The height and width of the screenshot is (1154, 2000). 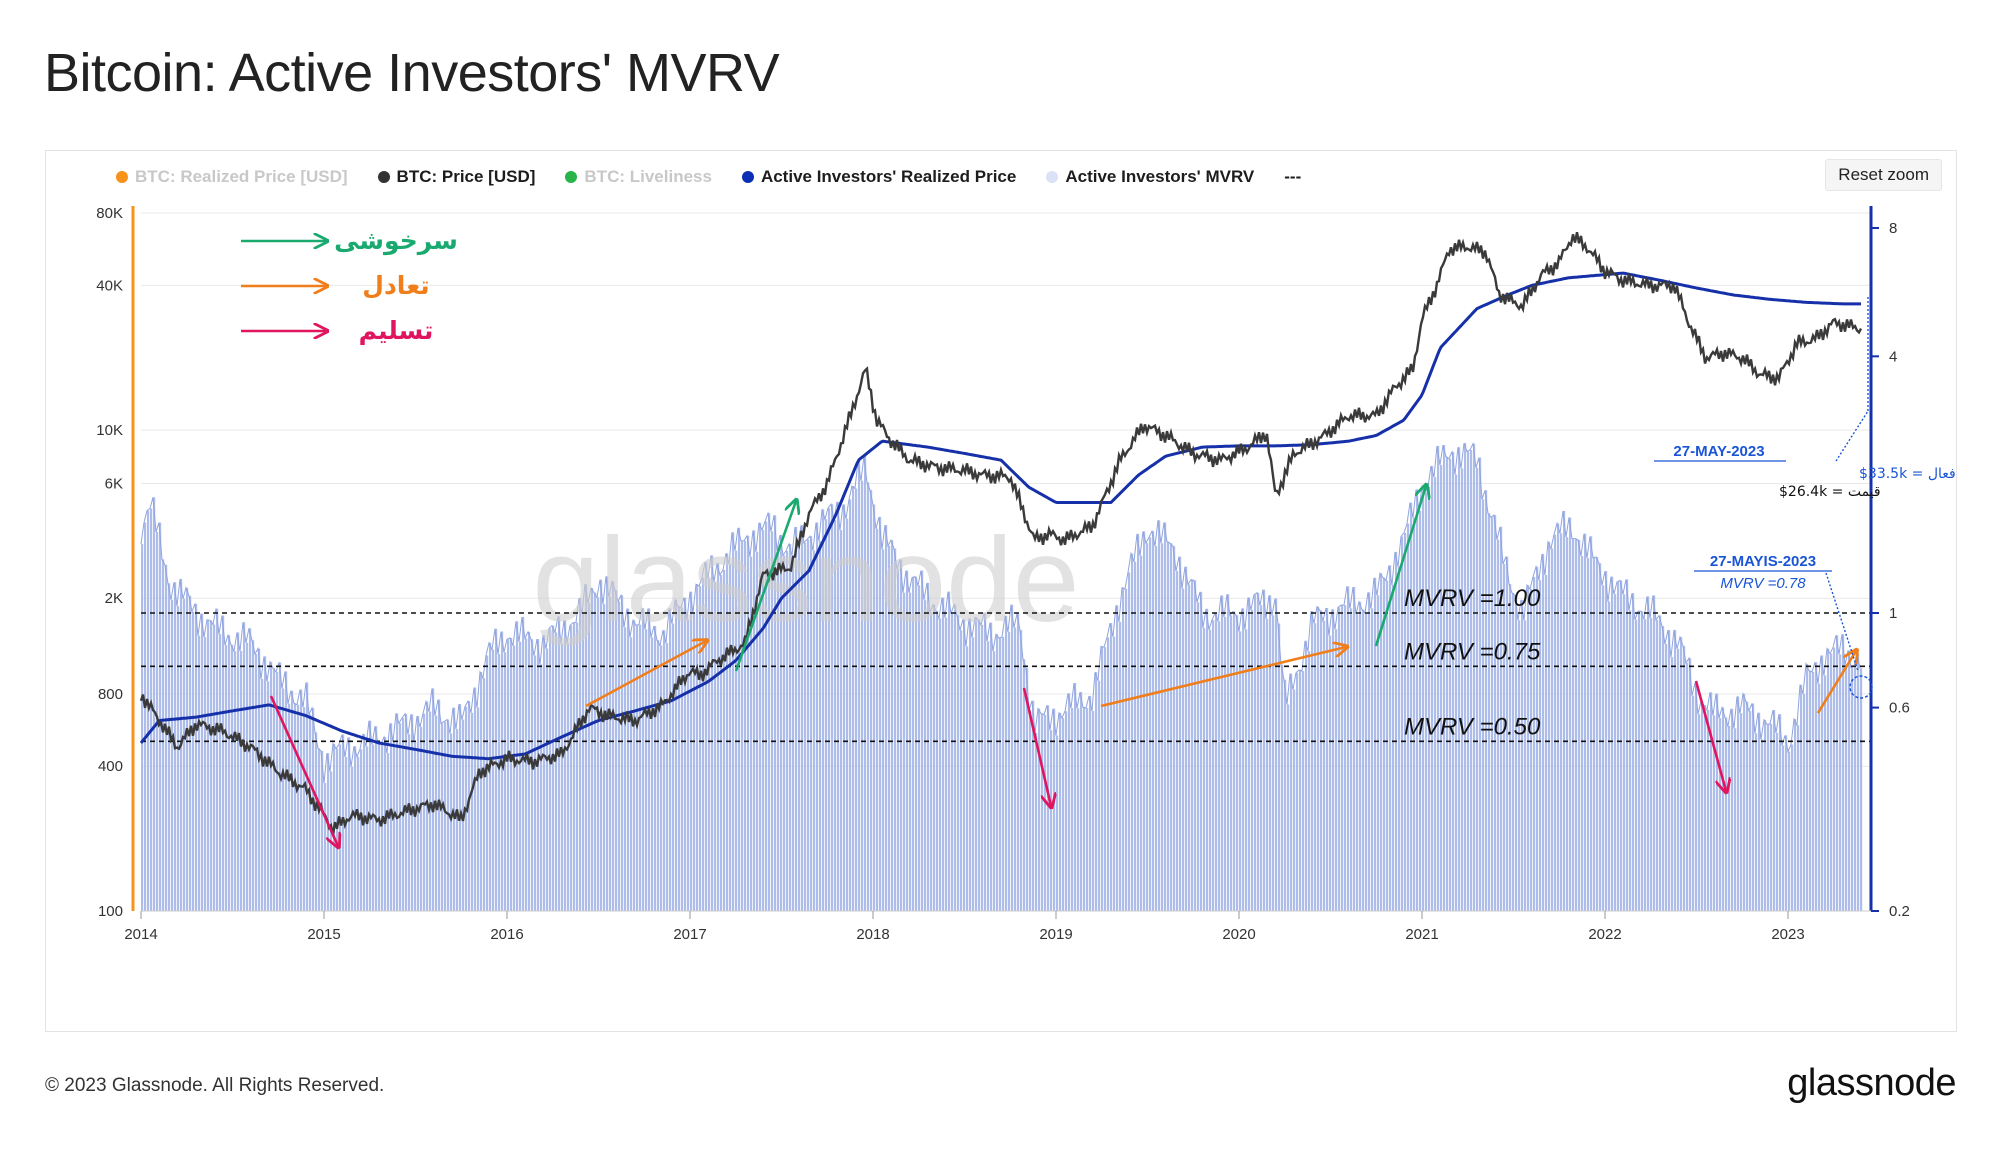 I want to click on left-axis-tick-label: 6K, so click(x=114, y=483).